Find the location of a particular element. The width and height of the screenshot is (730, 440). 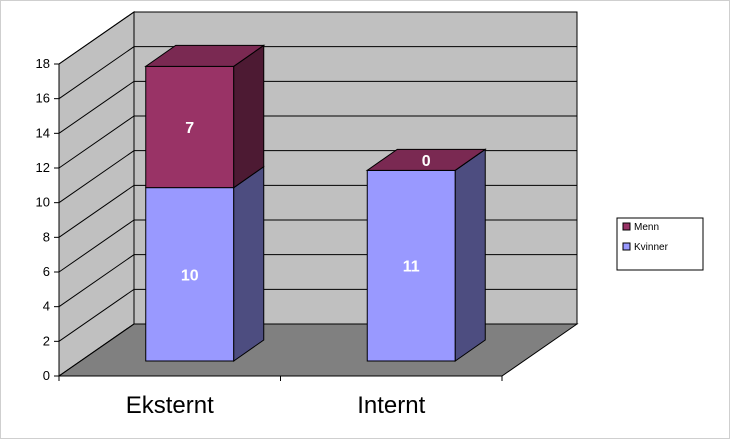

y-tick-label: 10 is located at coordinates (43, 202).